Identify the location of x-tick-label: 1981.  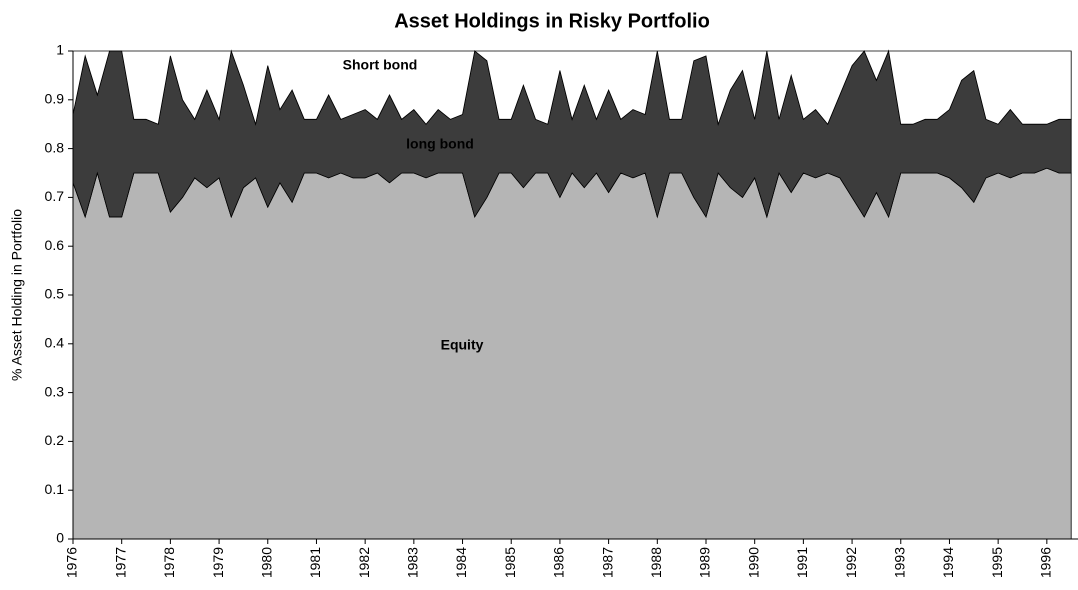
(315, 562).